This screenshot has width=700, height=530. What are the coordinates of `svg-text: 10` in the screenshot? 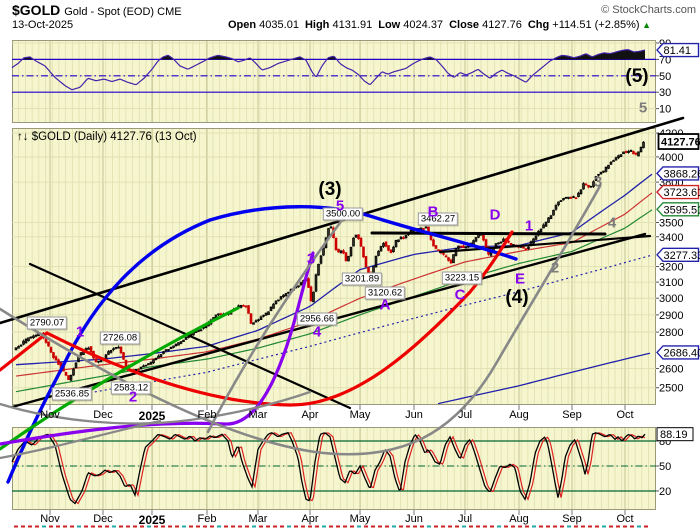 It's located at (665, 110).